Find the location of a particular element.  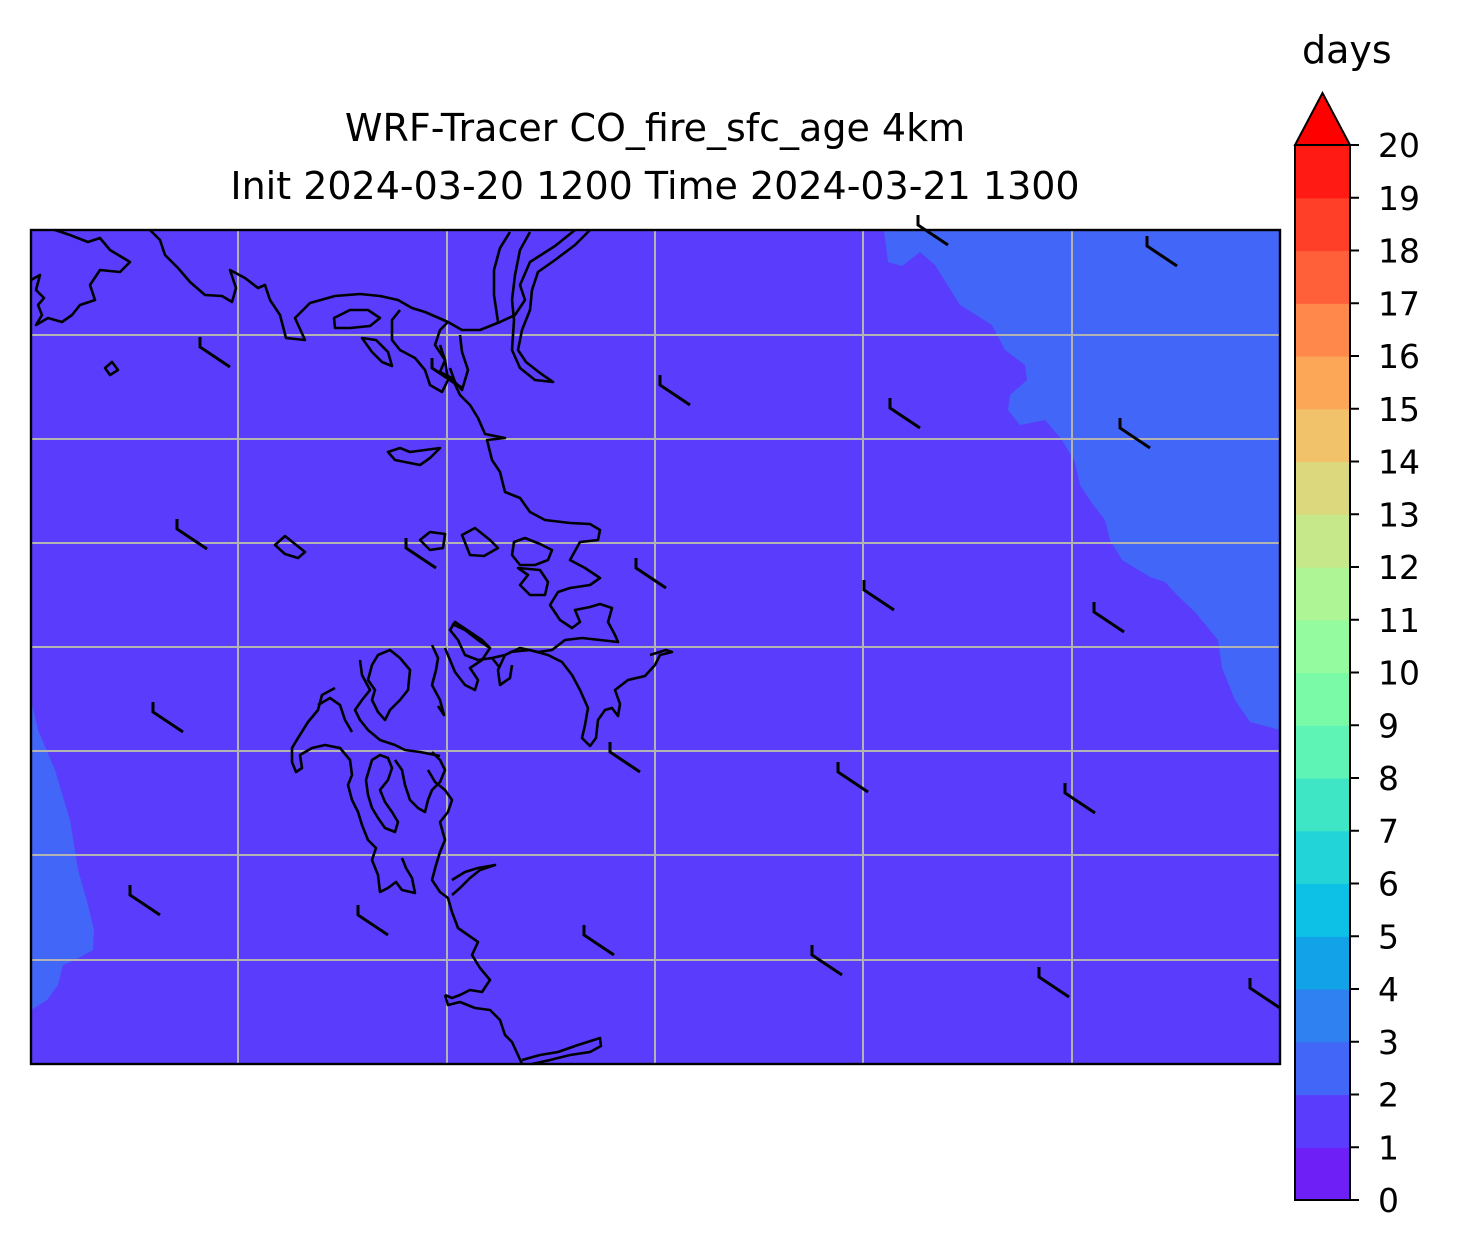

colorbar-tick-label: 19 is located at coordinates (1399, 198).